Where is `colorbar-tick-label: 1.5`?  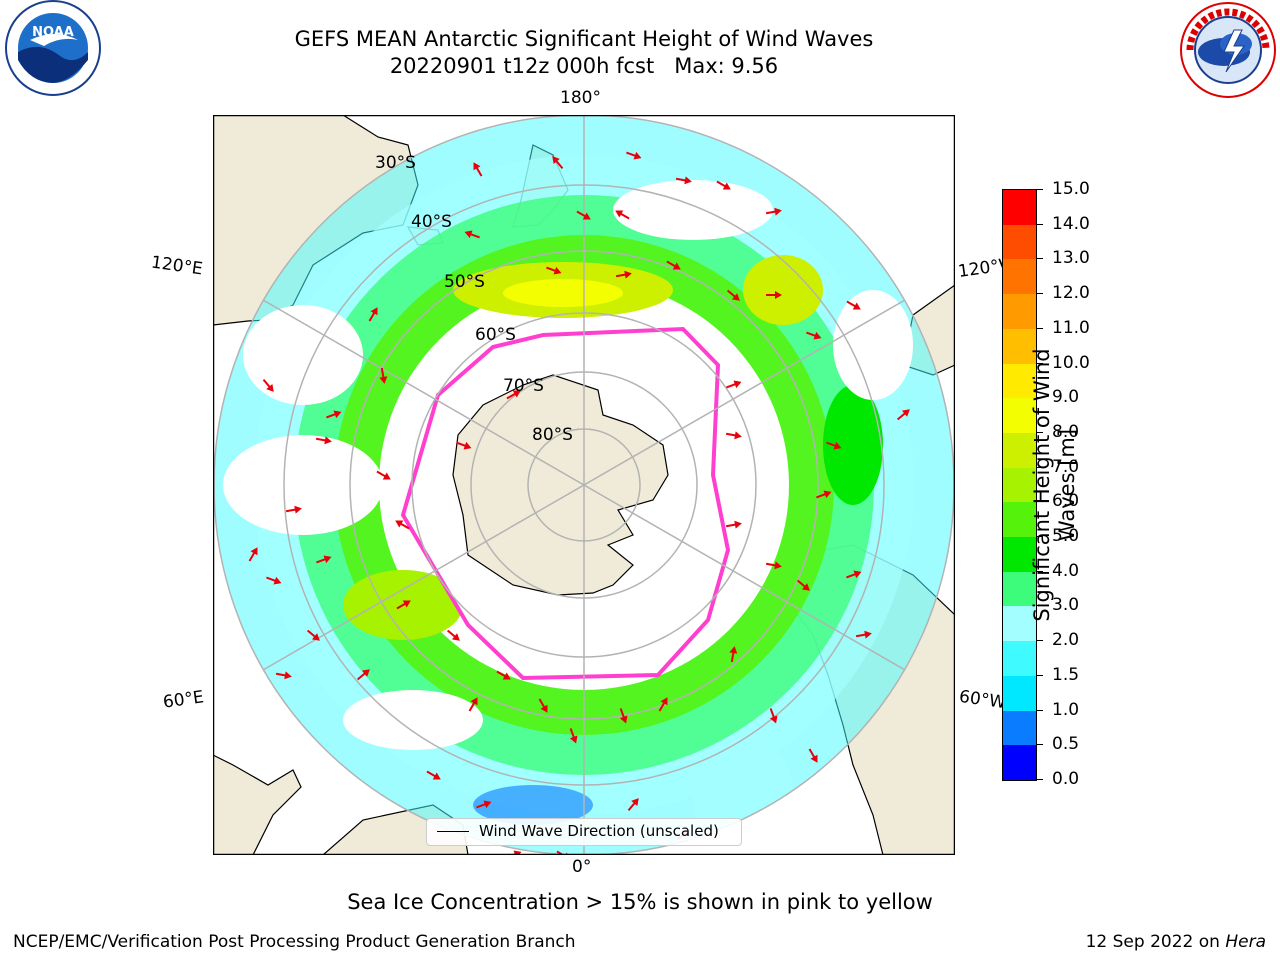
colorbar-tick-label: 1.5 is located at coordinates (1066, 674).